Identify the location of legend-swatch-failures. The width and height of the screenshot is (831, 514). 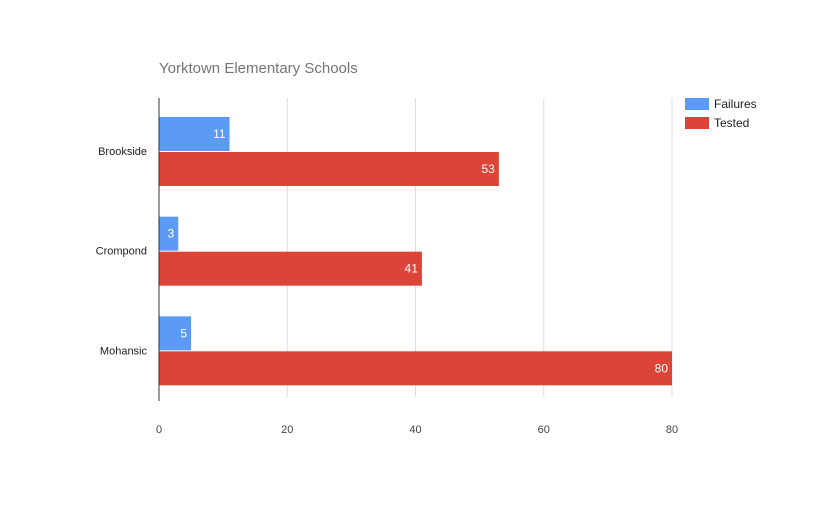
(697, 104).